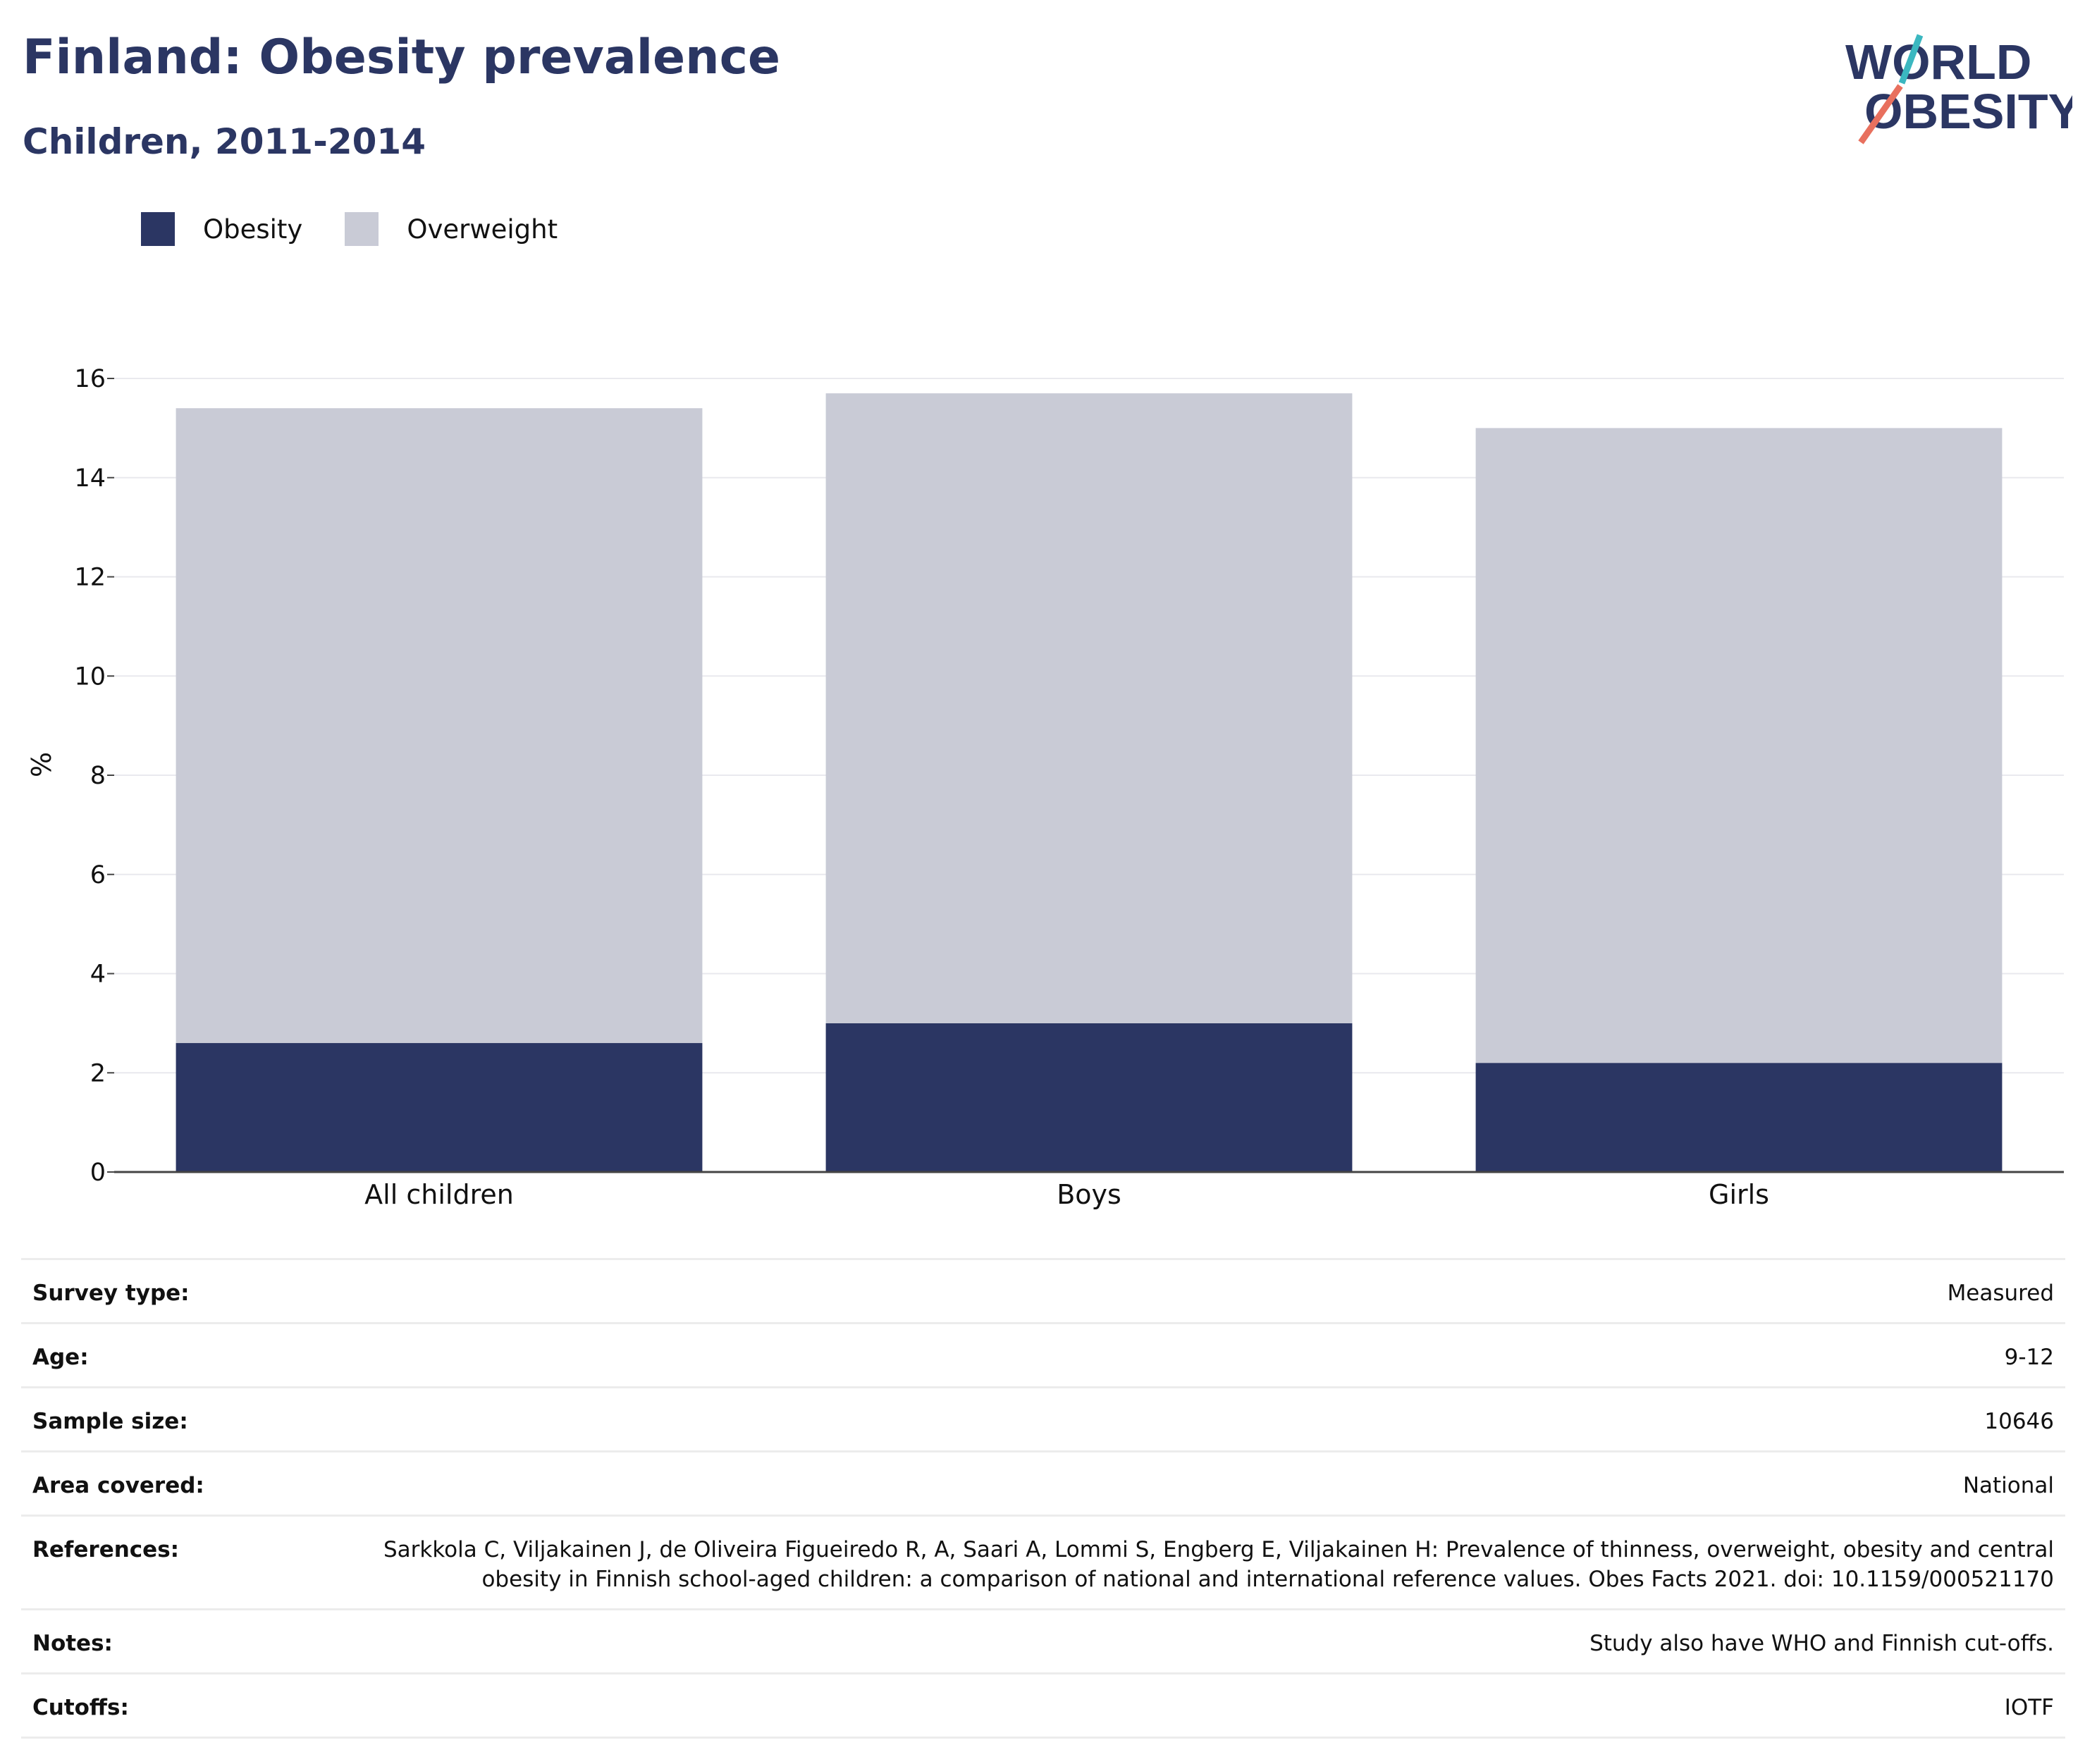 The image size is (2085, 1764). What do you see at coordinates (1739, 745) in the screenshot?
I see `bar-overweight-girls` at bounding box center [1739, 745].